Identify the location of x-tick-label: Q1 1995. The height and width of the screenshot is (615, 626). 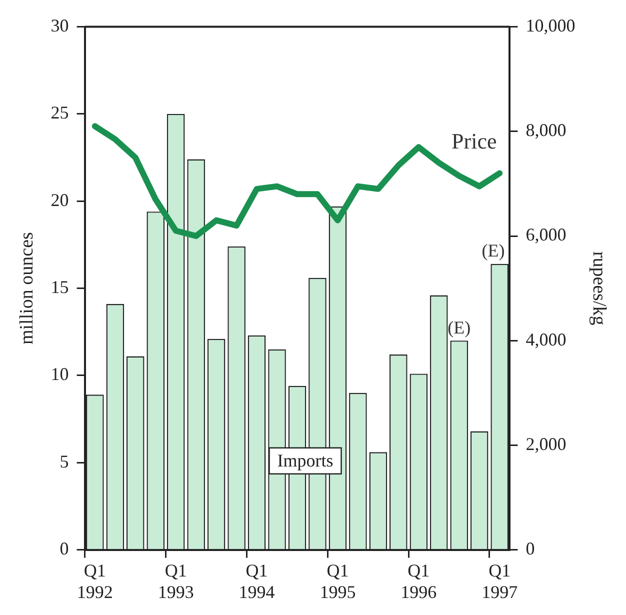
(338, 581).